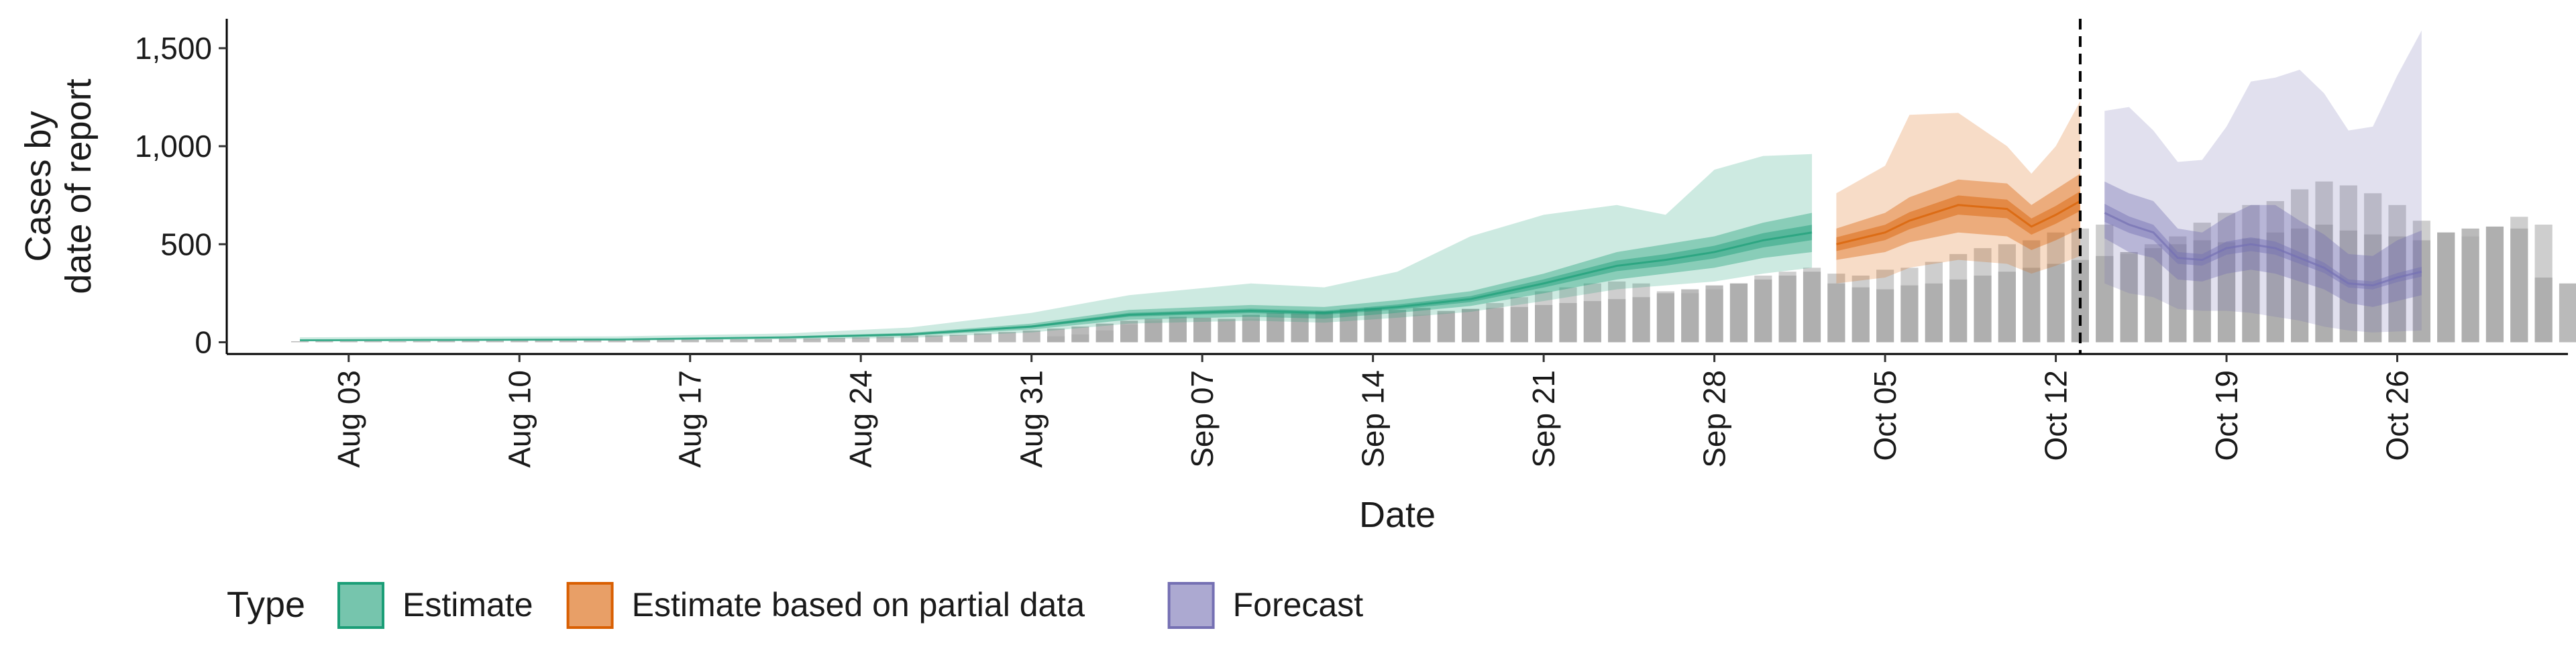 This screenshot has height=647, width=2576. I want to click on partial-median-band, so click(1958, 221).